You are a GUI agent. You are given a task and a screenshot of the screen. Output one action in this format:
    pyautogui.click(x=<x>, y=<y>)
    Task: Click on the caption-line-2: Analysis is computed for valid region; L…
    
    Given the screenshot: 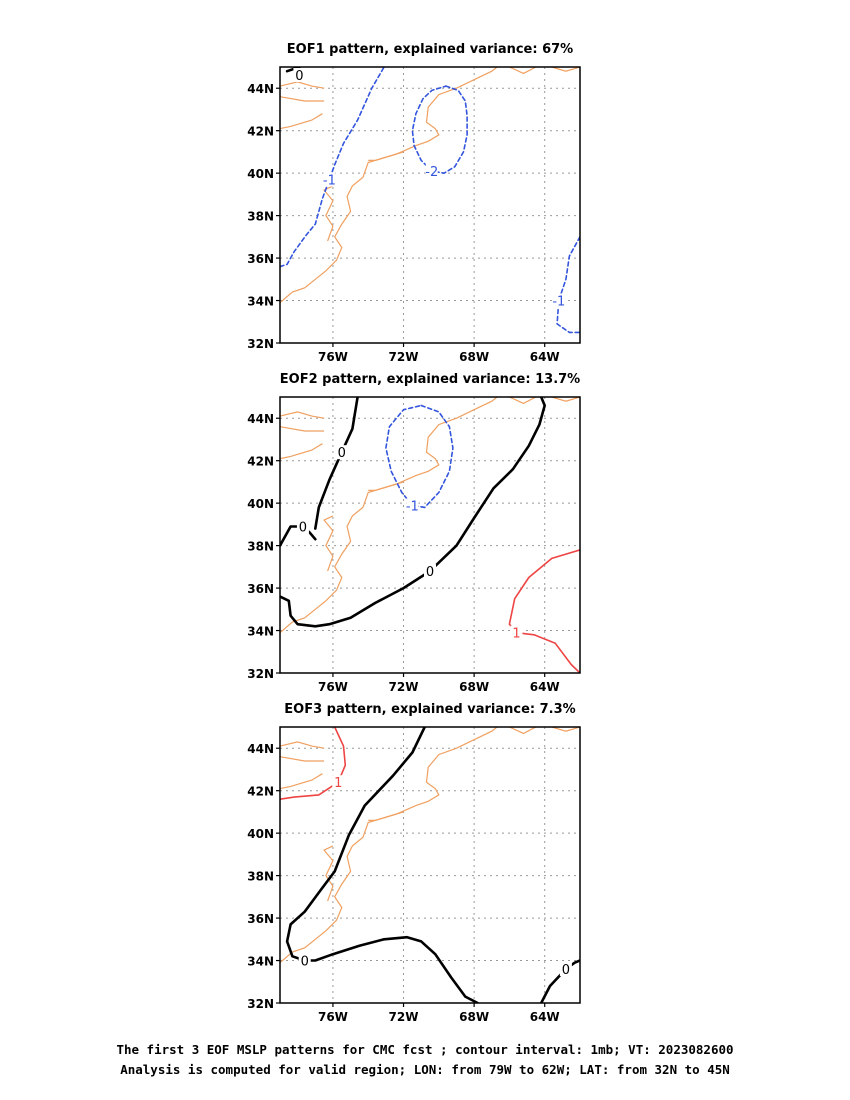 What is the action you would take?
    pyautogui.click(x=425, y=1069)
    